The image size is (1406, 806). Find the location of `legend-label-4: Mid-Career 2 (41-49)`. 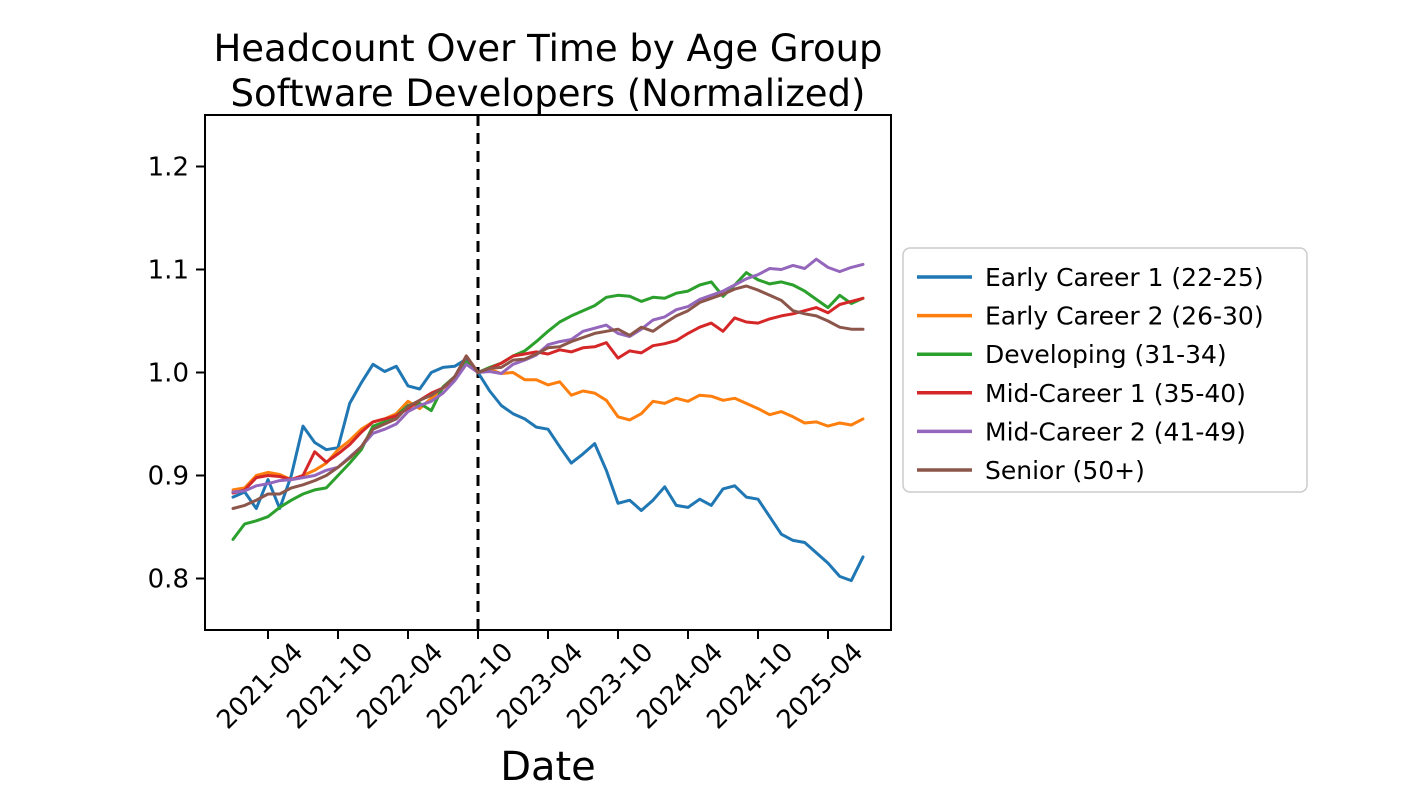

legend-label-4: Mid-Career 2 (41-49) is located at coordinates (1115, 431).